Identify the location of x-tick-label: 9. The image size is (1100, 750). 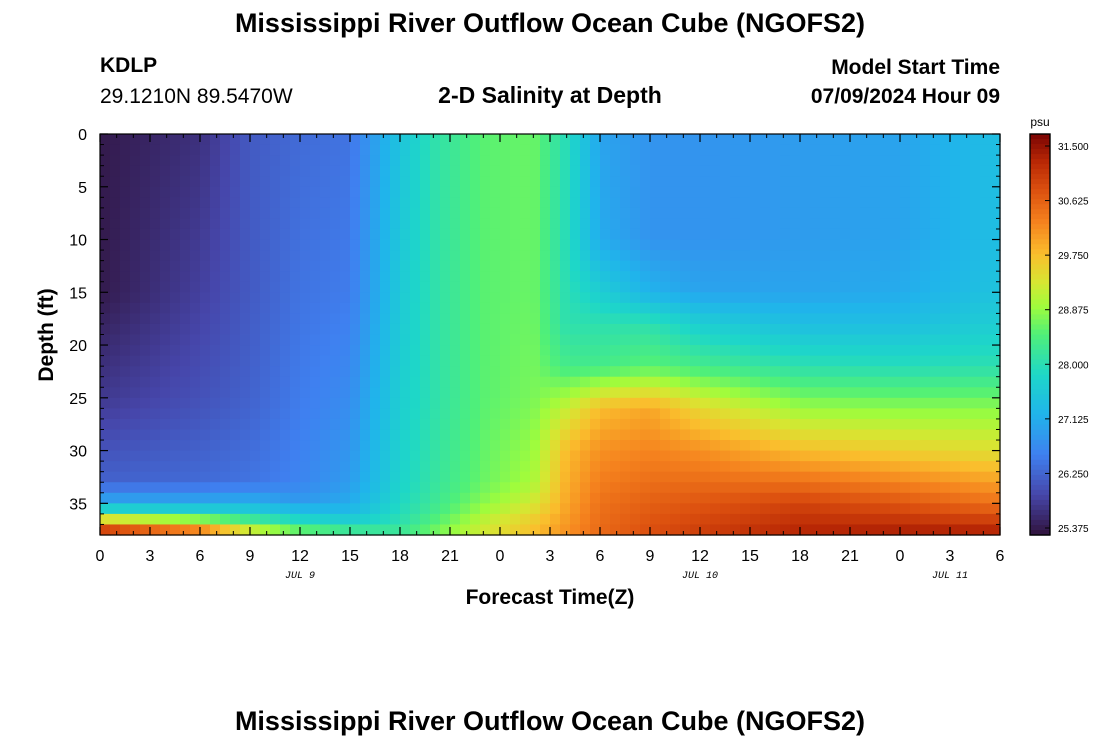
(650, 556).